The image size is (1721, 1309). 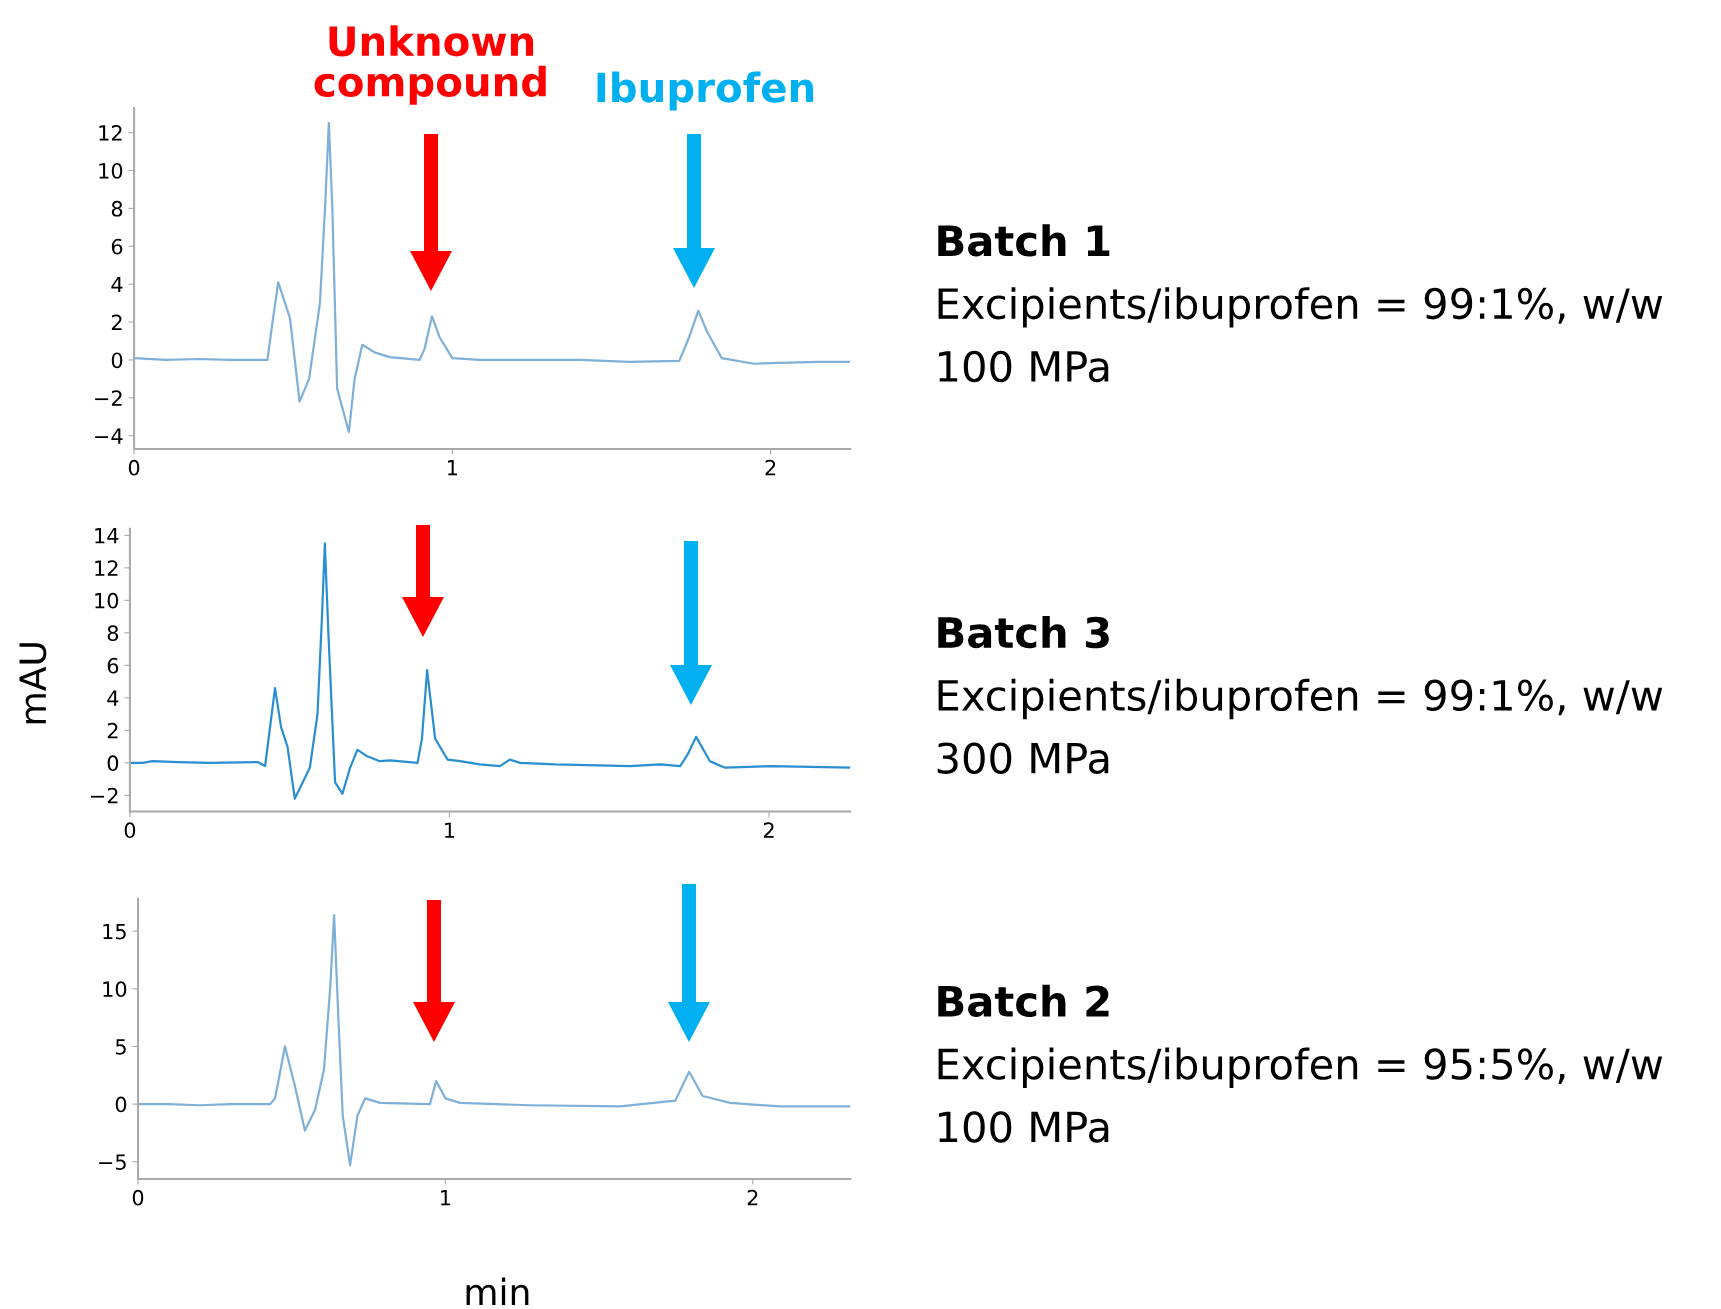 What do you see at coordinates (33, 683) in the screenshot?
I see `y-axis-title: mAU` at bounding box center [33, 683].